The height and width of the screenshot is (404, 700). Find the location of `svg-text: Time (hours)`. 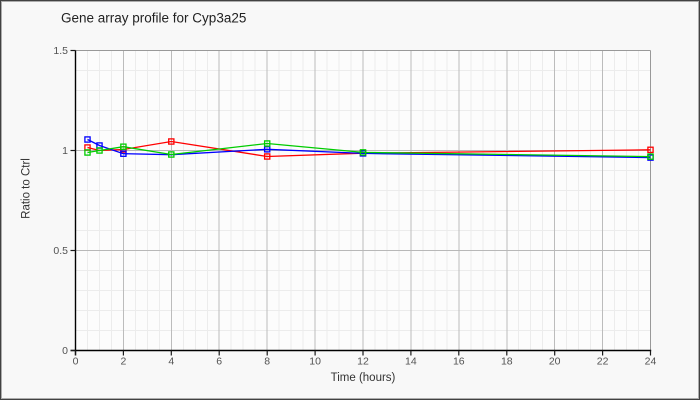

svg-text: Time (hours) is located at coordinates (363, 378).